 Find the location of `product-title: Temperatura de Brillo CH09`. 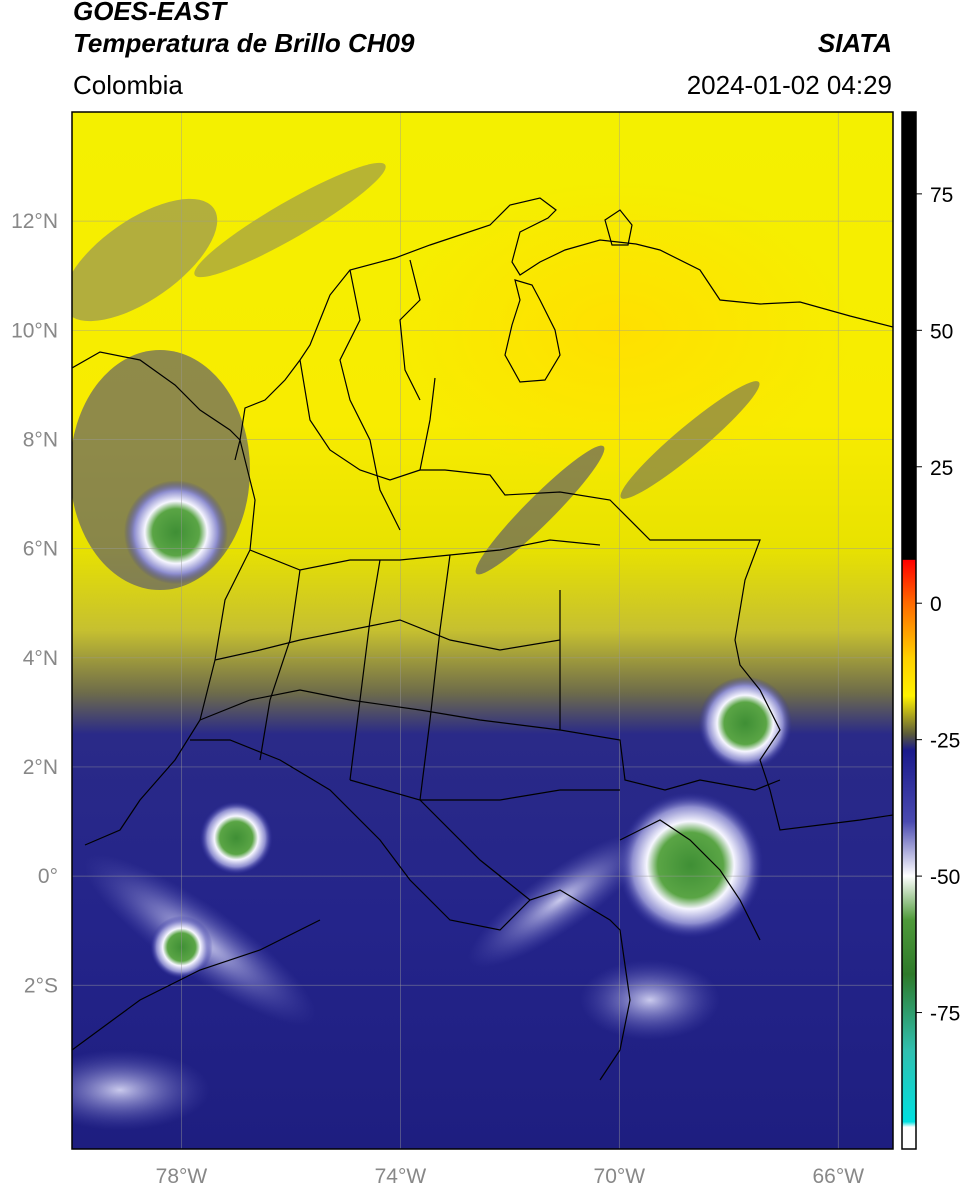

product-title: Temperatura de Brillo CH09 is located at coordinates (244, 43).